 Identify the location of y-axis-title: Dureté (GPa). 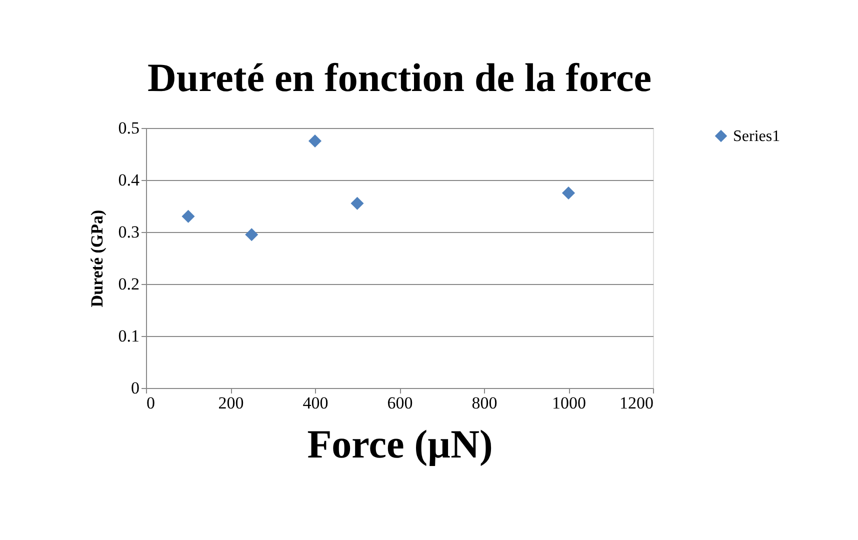
(96, 259).